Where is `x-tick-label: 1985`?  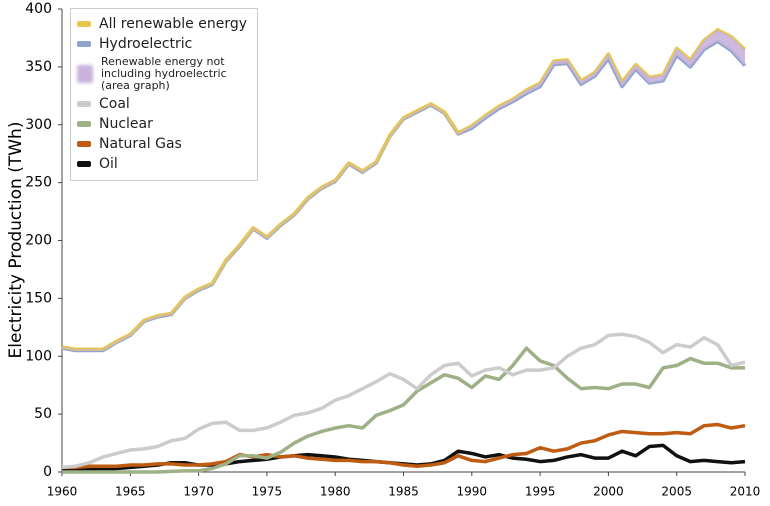 x-tick-label: 1985 is located at coordinates (403, 492).